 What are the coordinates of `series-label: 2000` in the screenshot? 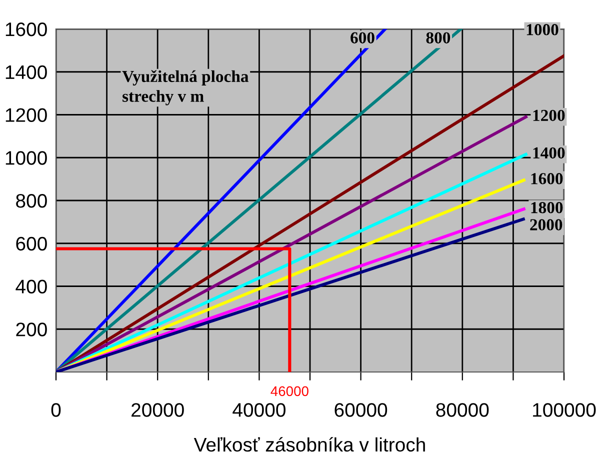 It's located at (546, 224).